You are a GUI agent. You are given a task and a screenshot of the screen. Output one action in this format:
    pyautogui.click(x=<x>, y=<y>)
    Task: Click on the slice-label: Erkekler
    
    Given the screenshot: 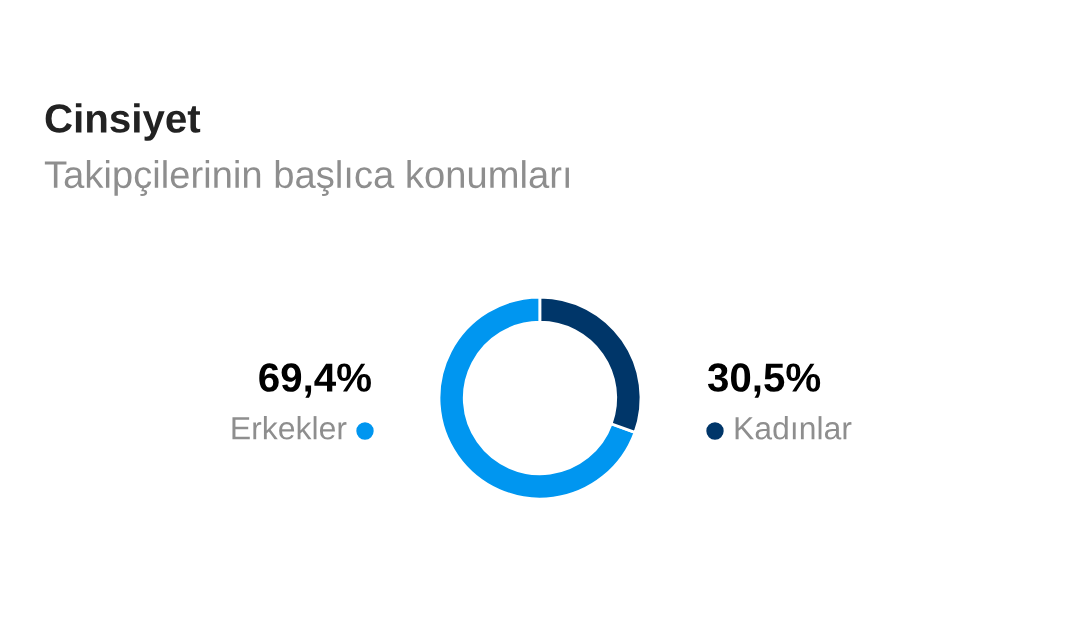 What is the action you would take?
    pyautogui.click(x=289, y=428)
    